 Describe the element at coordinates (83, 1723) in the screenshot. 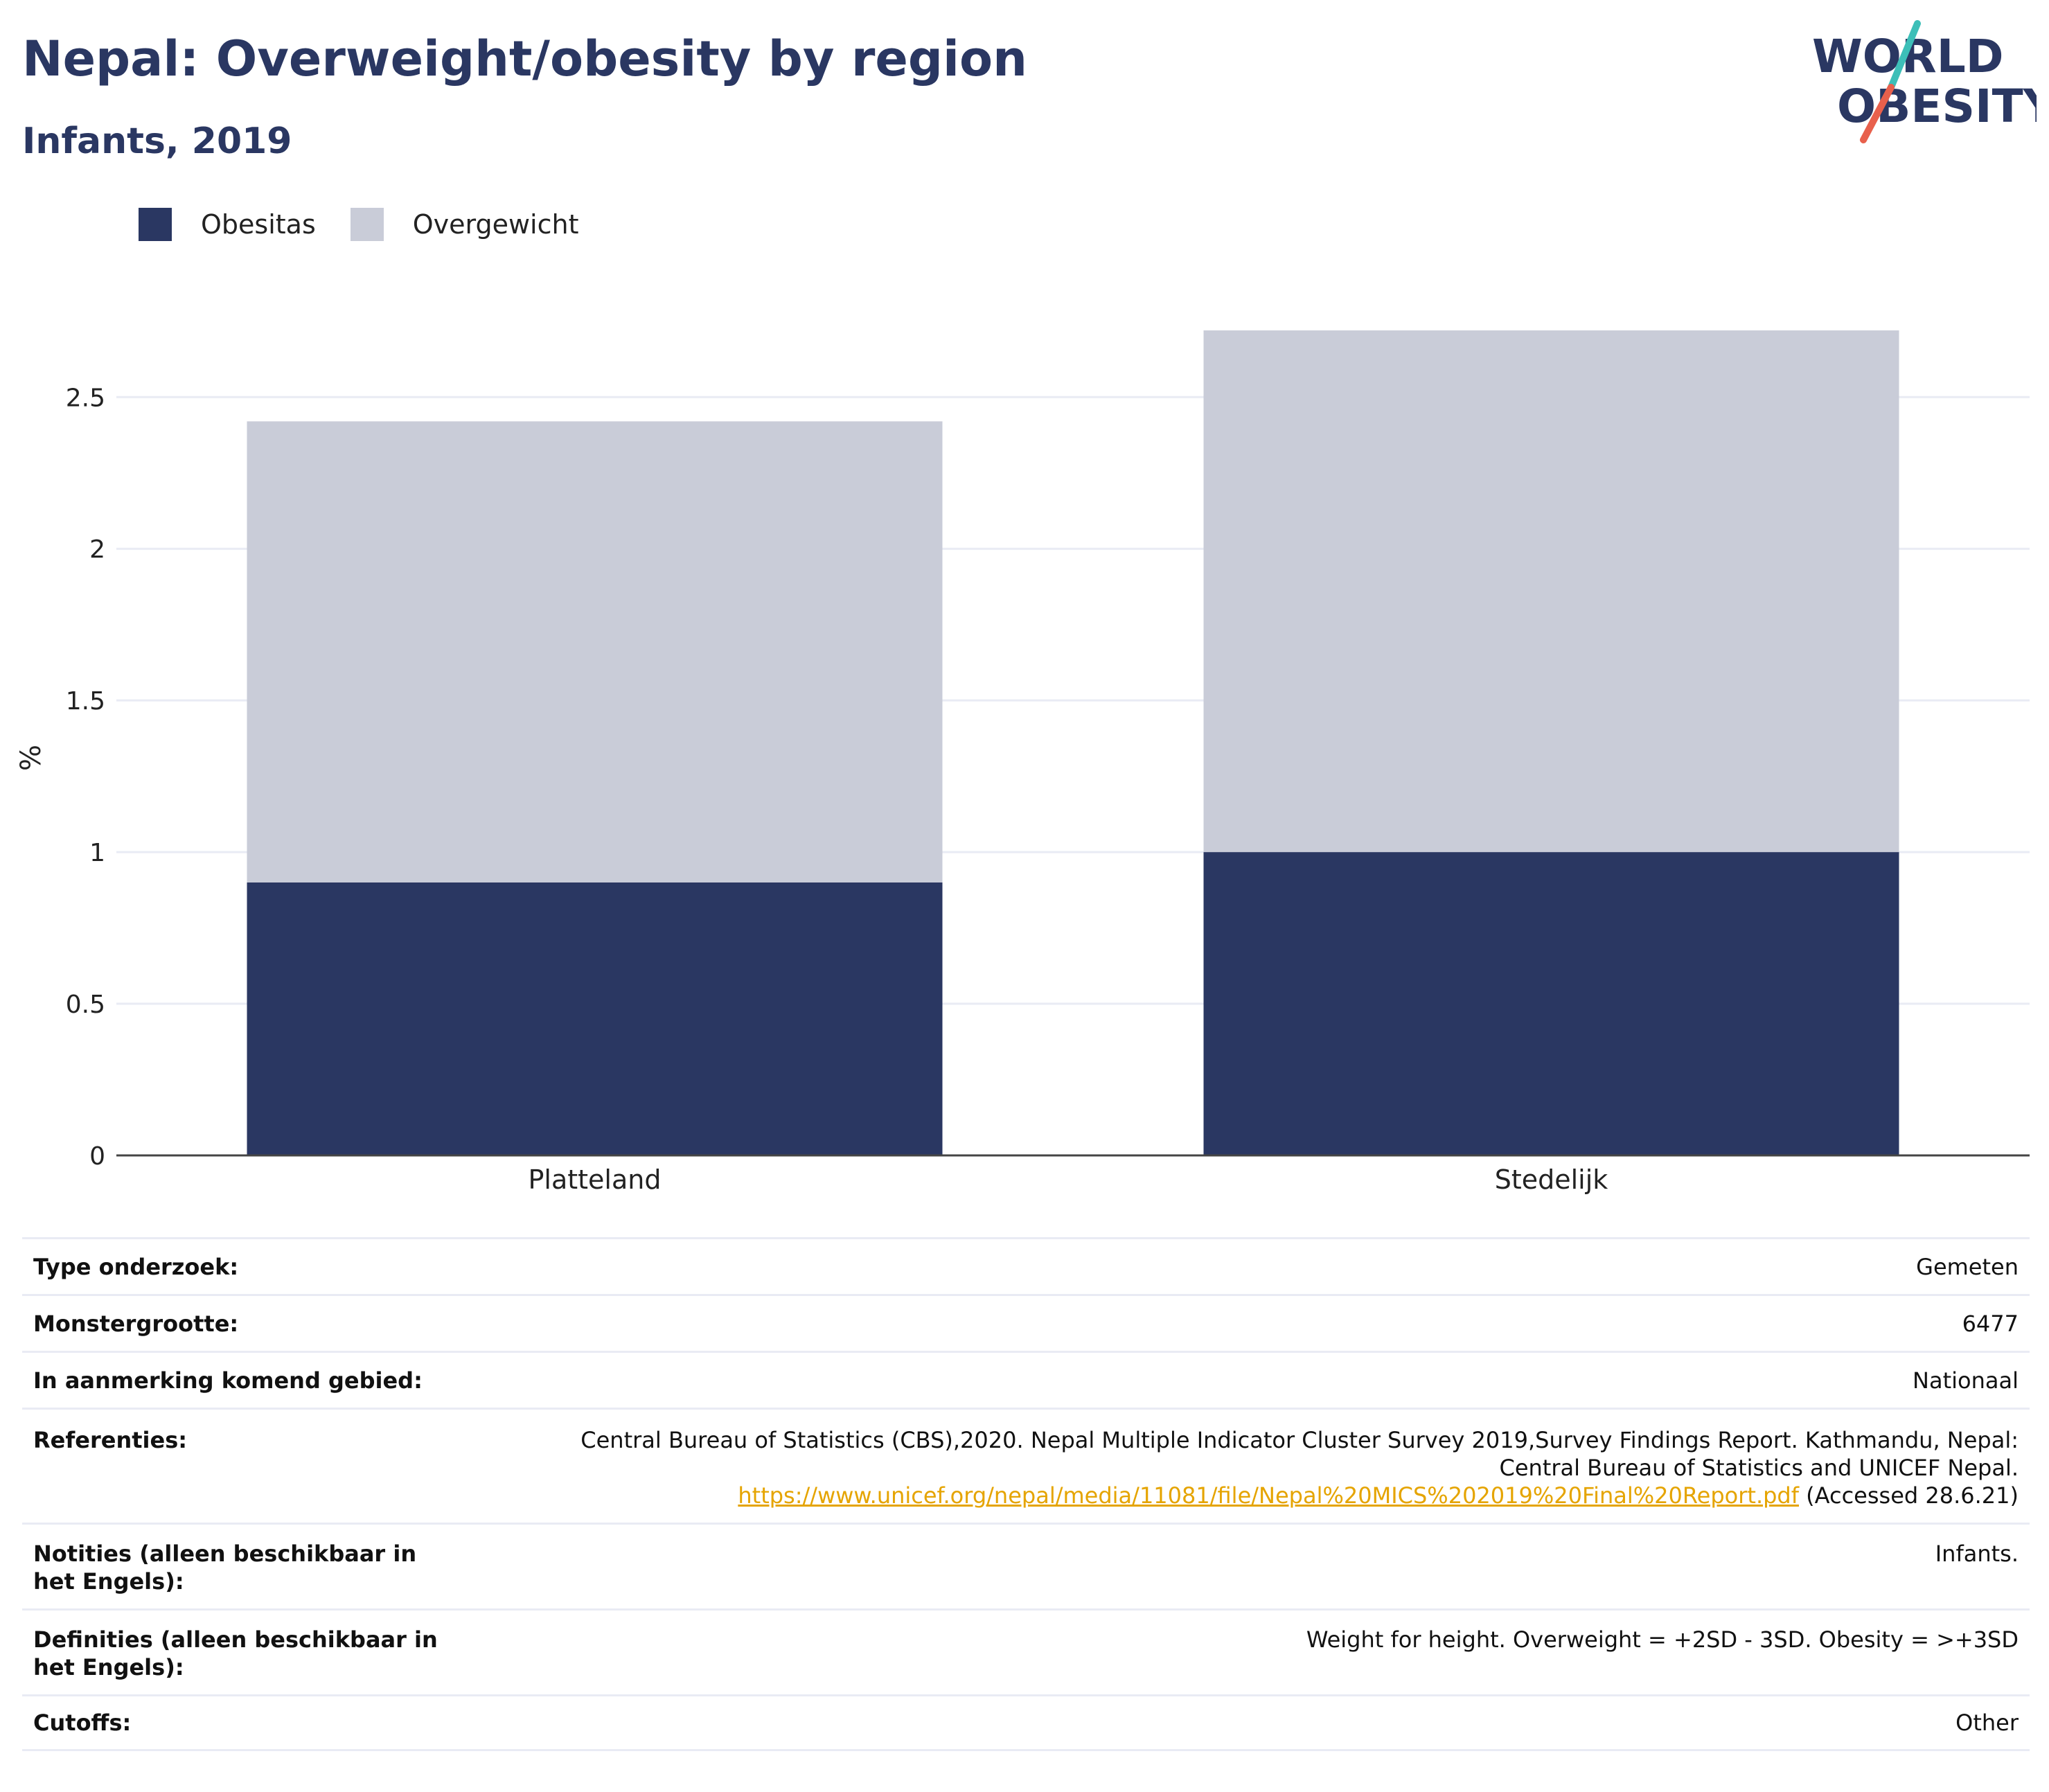

I see `info-label: Cutoffs:` at that location.